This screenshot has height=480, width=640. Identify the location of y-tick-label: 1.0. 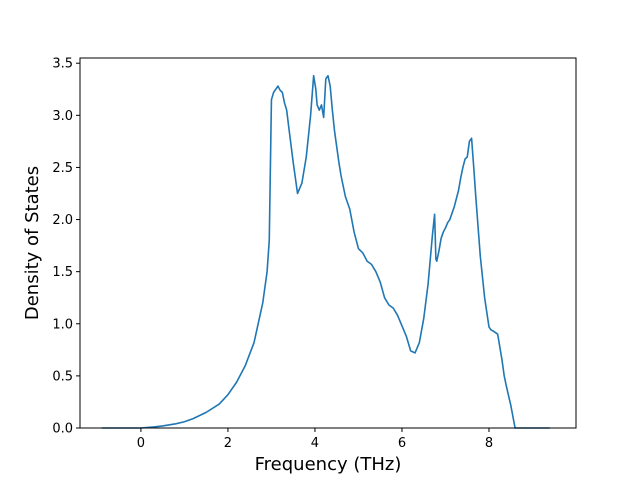
(62, 324).